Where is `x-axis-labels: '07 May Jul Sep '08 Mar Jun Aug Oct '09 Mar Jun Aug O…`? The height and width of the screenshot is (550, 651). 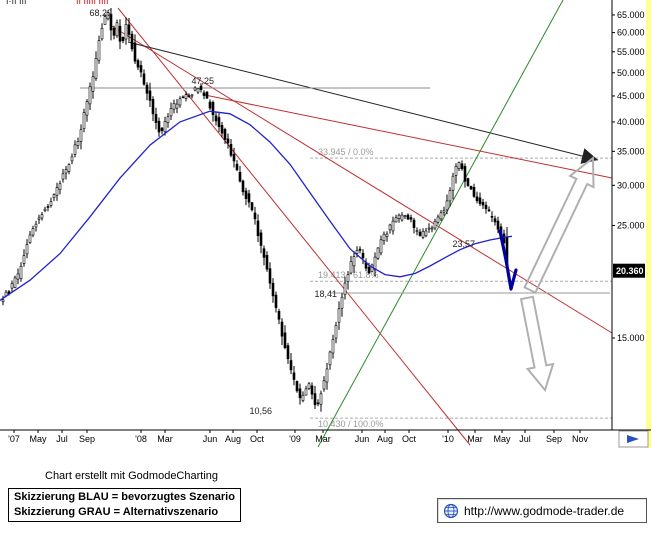 x-axis-labels: '07 May Jul Sep '08 Mar Jun Aug Oct '09 Mar Jun Aug O… is located at coordinates (298, 437).